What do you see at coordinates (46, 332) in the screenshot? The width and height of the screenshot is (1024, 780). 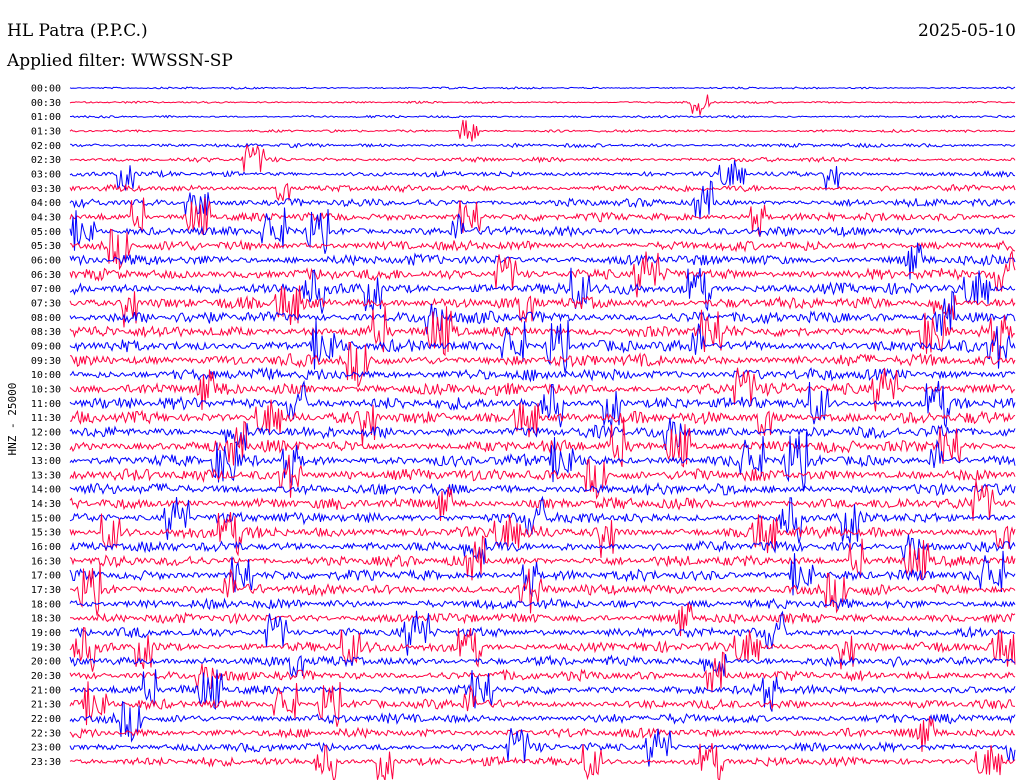 I see `row-time-label: 08:30` at bounding box center [46, 332].